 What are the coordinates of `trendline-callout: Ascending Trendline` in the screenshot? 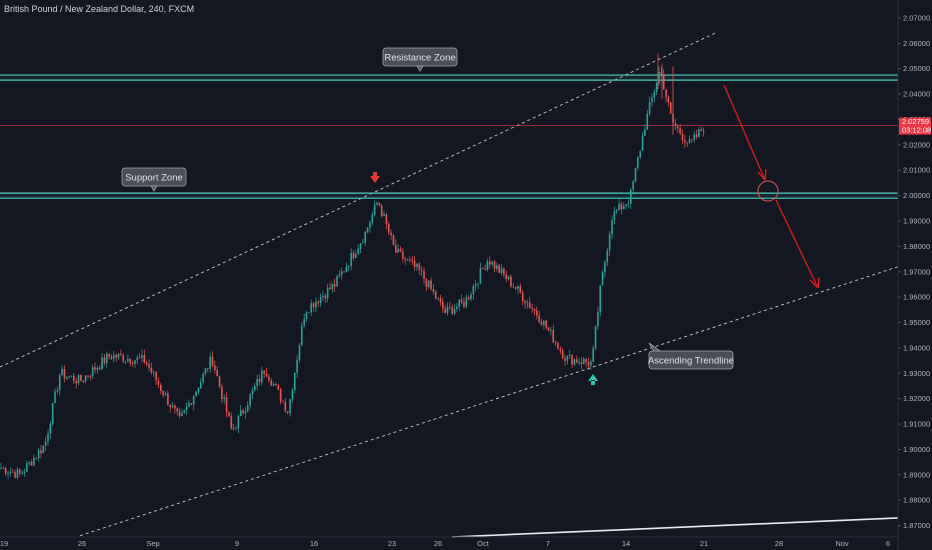 It's located at (691, 356).